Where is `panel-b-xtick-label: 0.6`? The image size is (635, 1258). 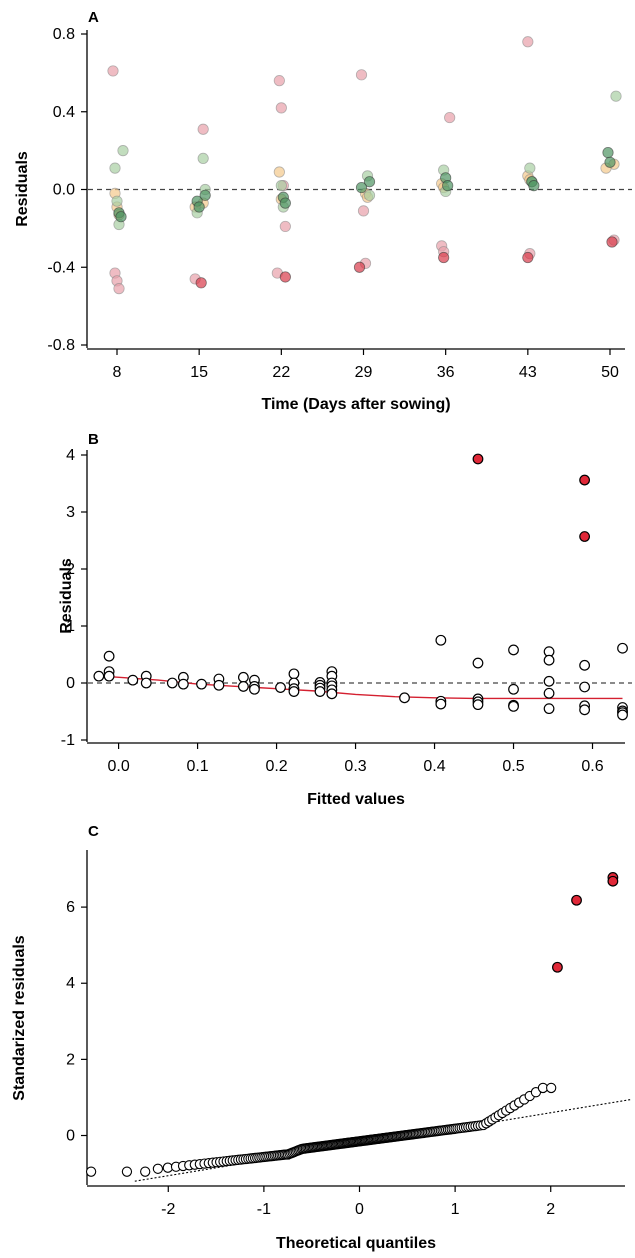 panel-b-xtick-label: 0.6 is located at coordinates (592, 766).